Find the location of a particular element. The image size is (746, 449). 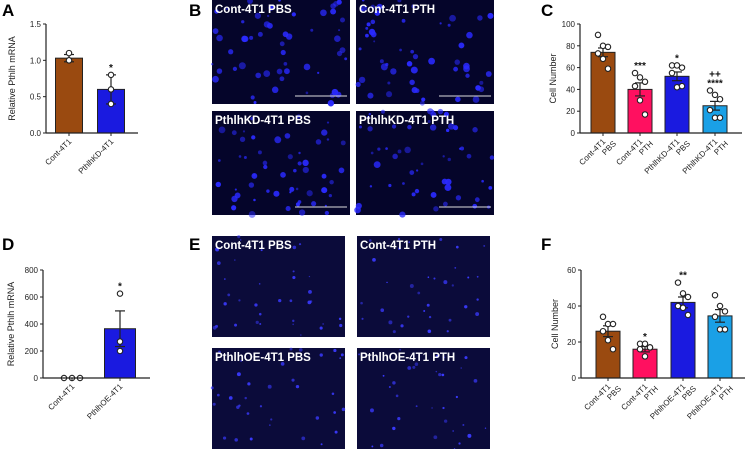

y-tick-label: 1.0 is located at coordinates (36, 60).